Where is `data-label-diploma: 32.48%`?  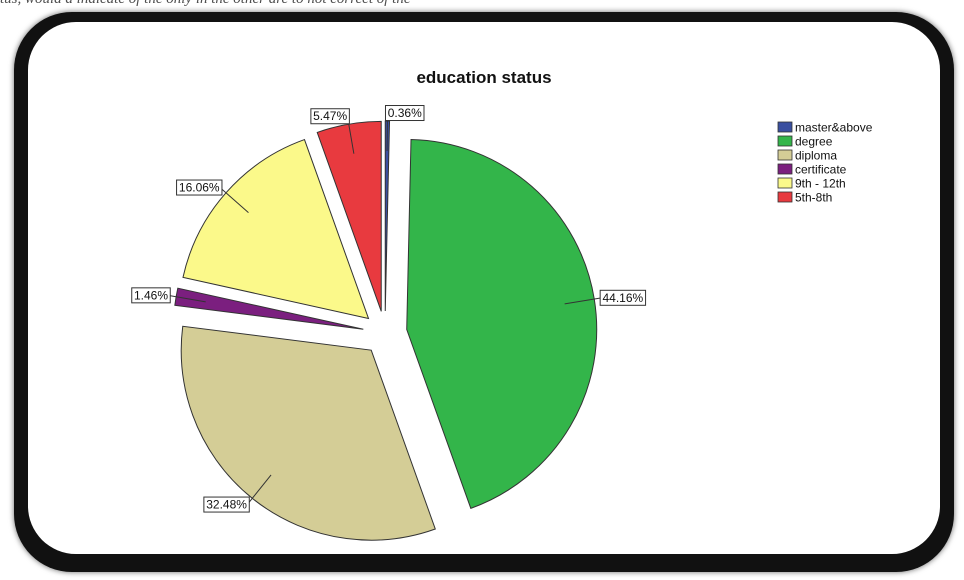
data-label-diploma: 32.48% is located at coordinates (226, 505).